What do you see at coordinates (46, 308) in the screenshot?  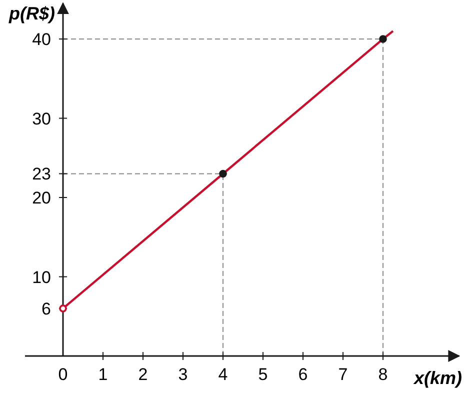 I see `y-tick-label: 6` at bounding box center [46, 308].